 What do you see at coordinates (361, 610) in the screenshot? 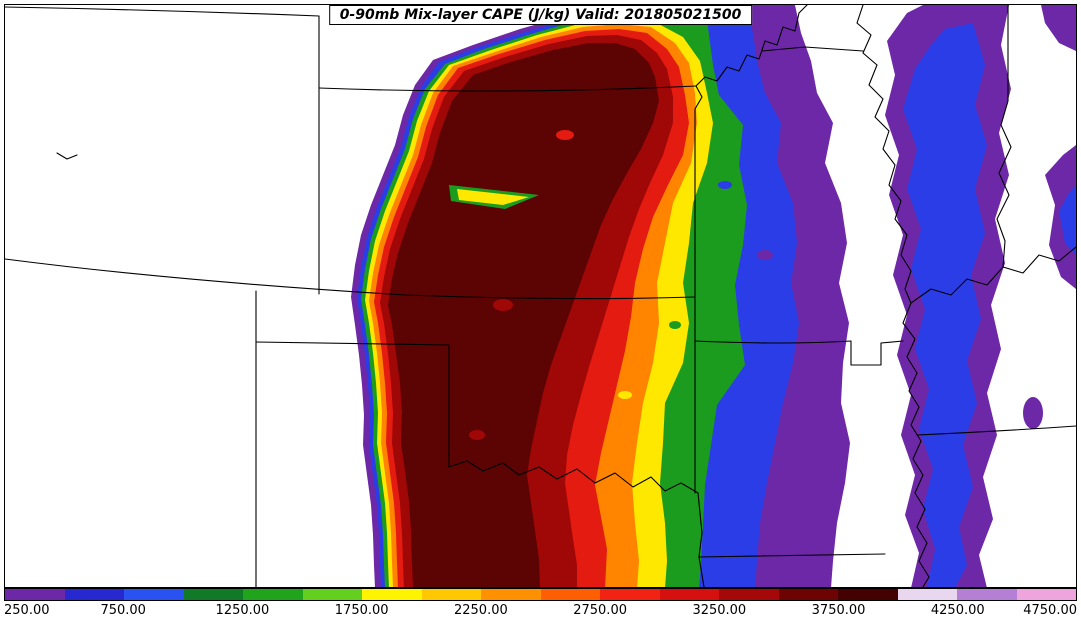
I see `colorbar-tick-label: 1750.00` at bounding box center [361, 610].